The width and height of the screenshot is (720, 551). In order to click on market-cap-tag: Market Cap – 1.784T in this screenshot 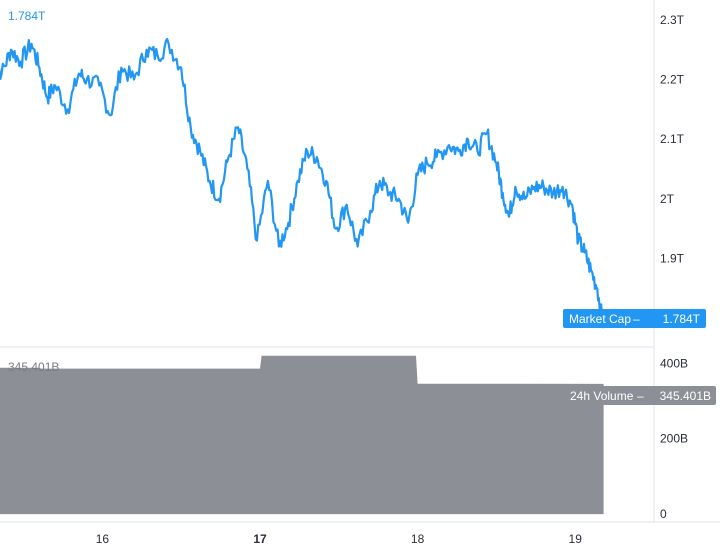, I will do `click(634, 318)`.